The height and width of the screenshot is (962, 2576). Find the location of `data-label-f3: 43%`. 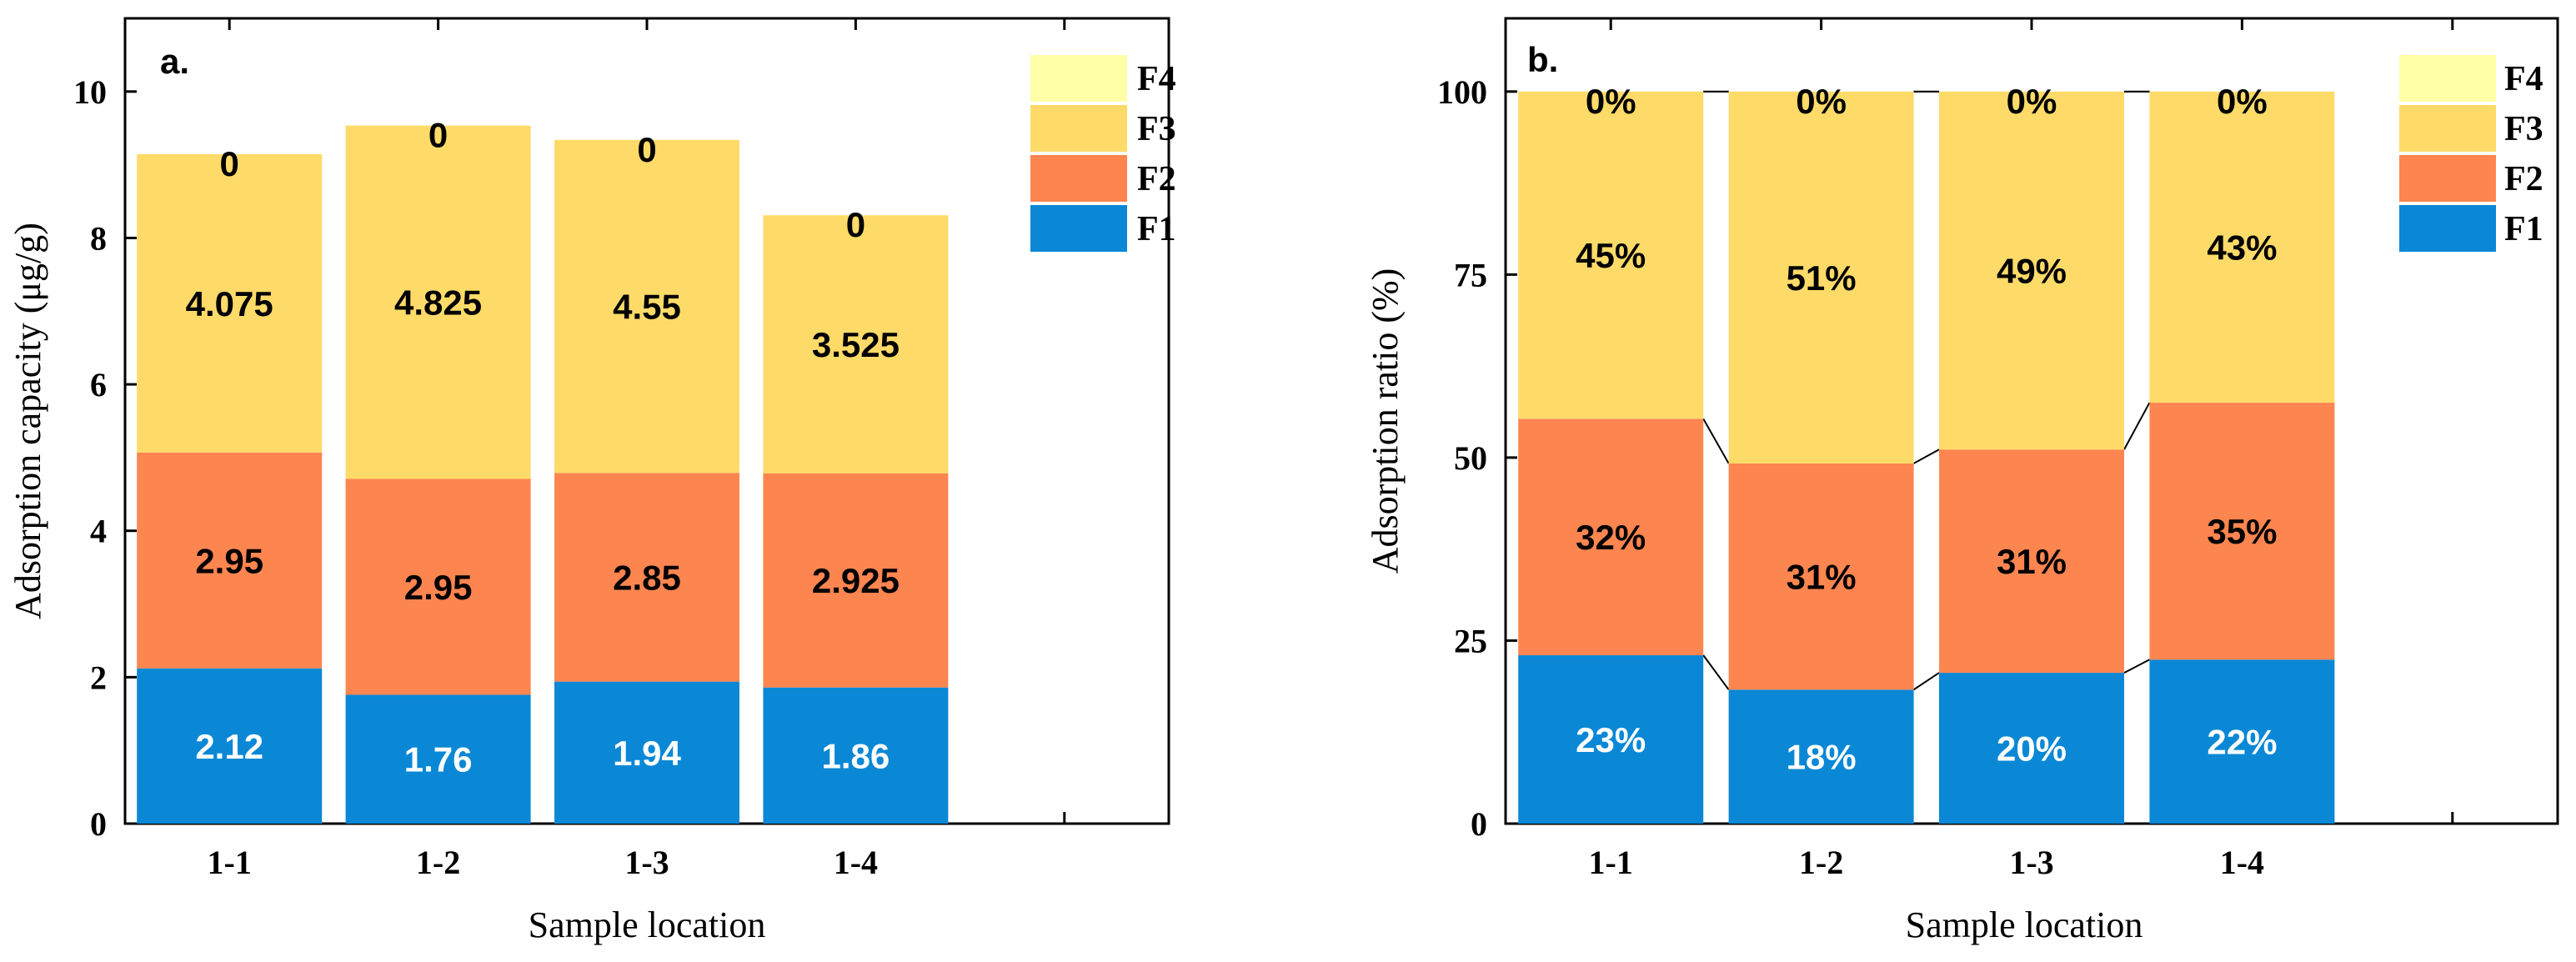

data-label-f3: 43% is located at coordinates (2242, 247).